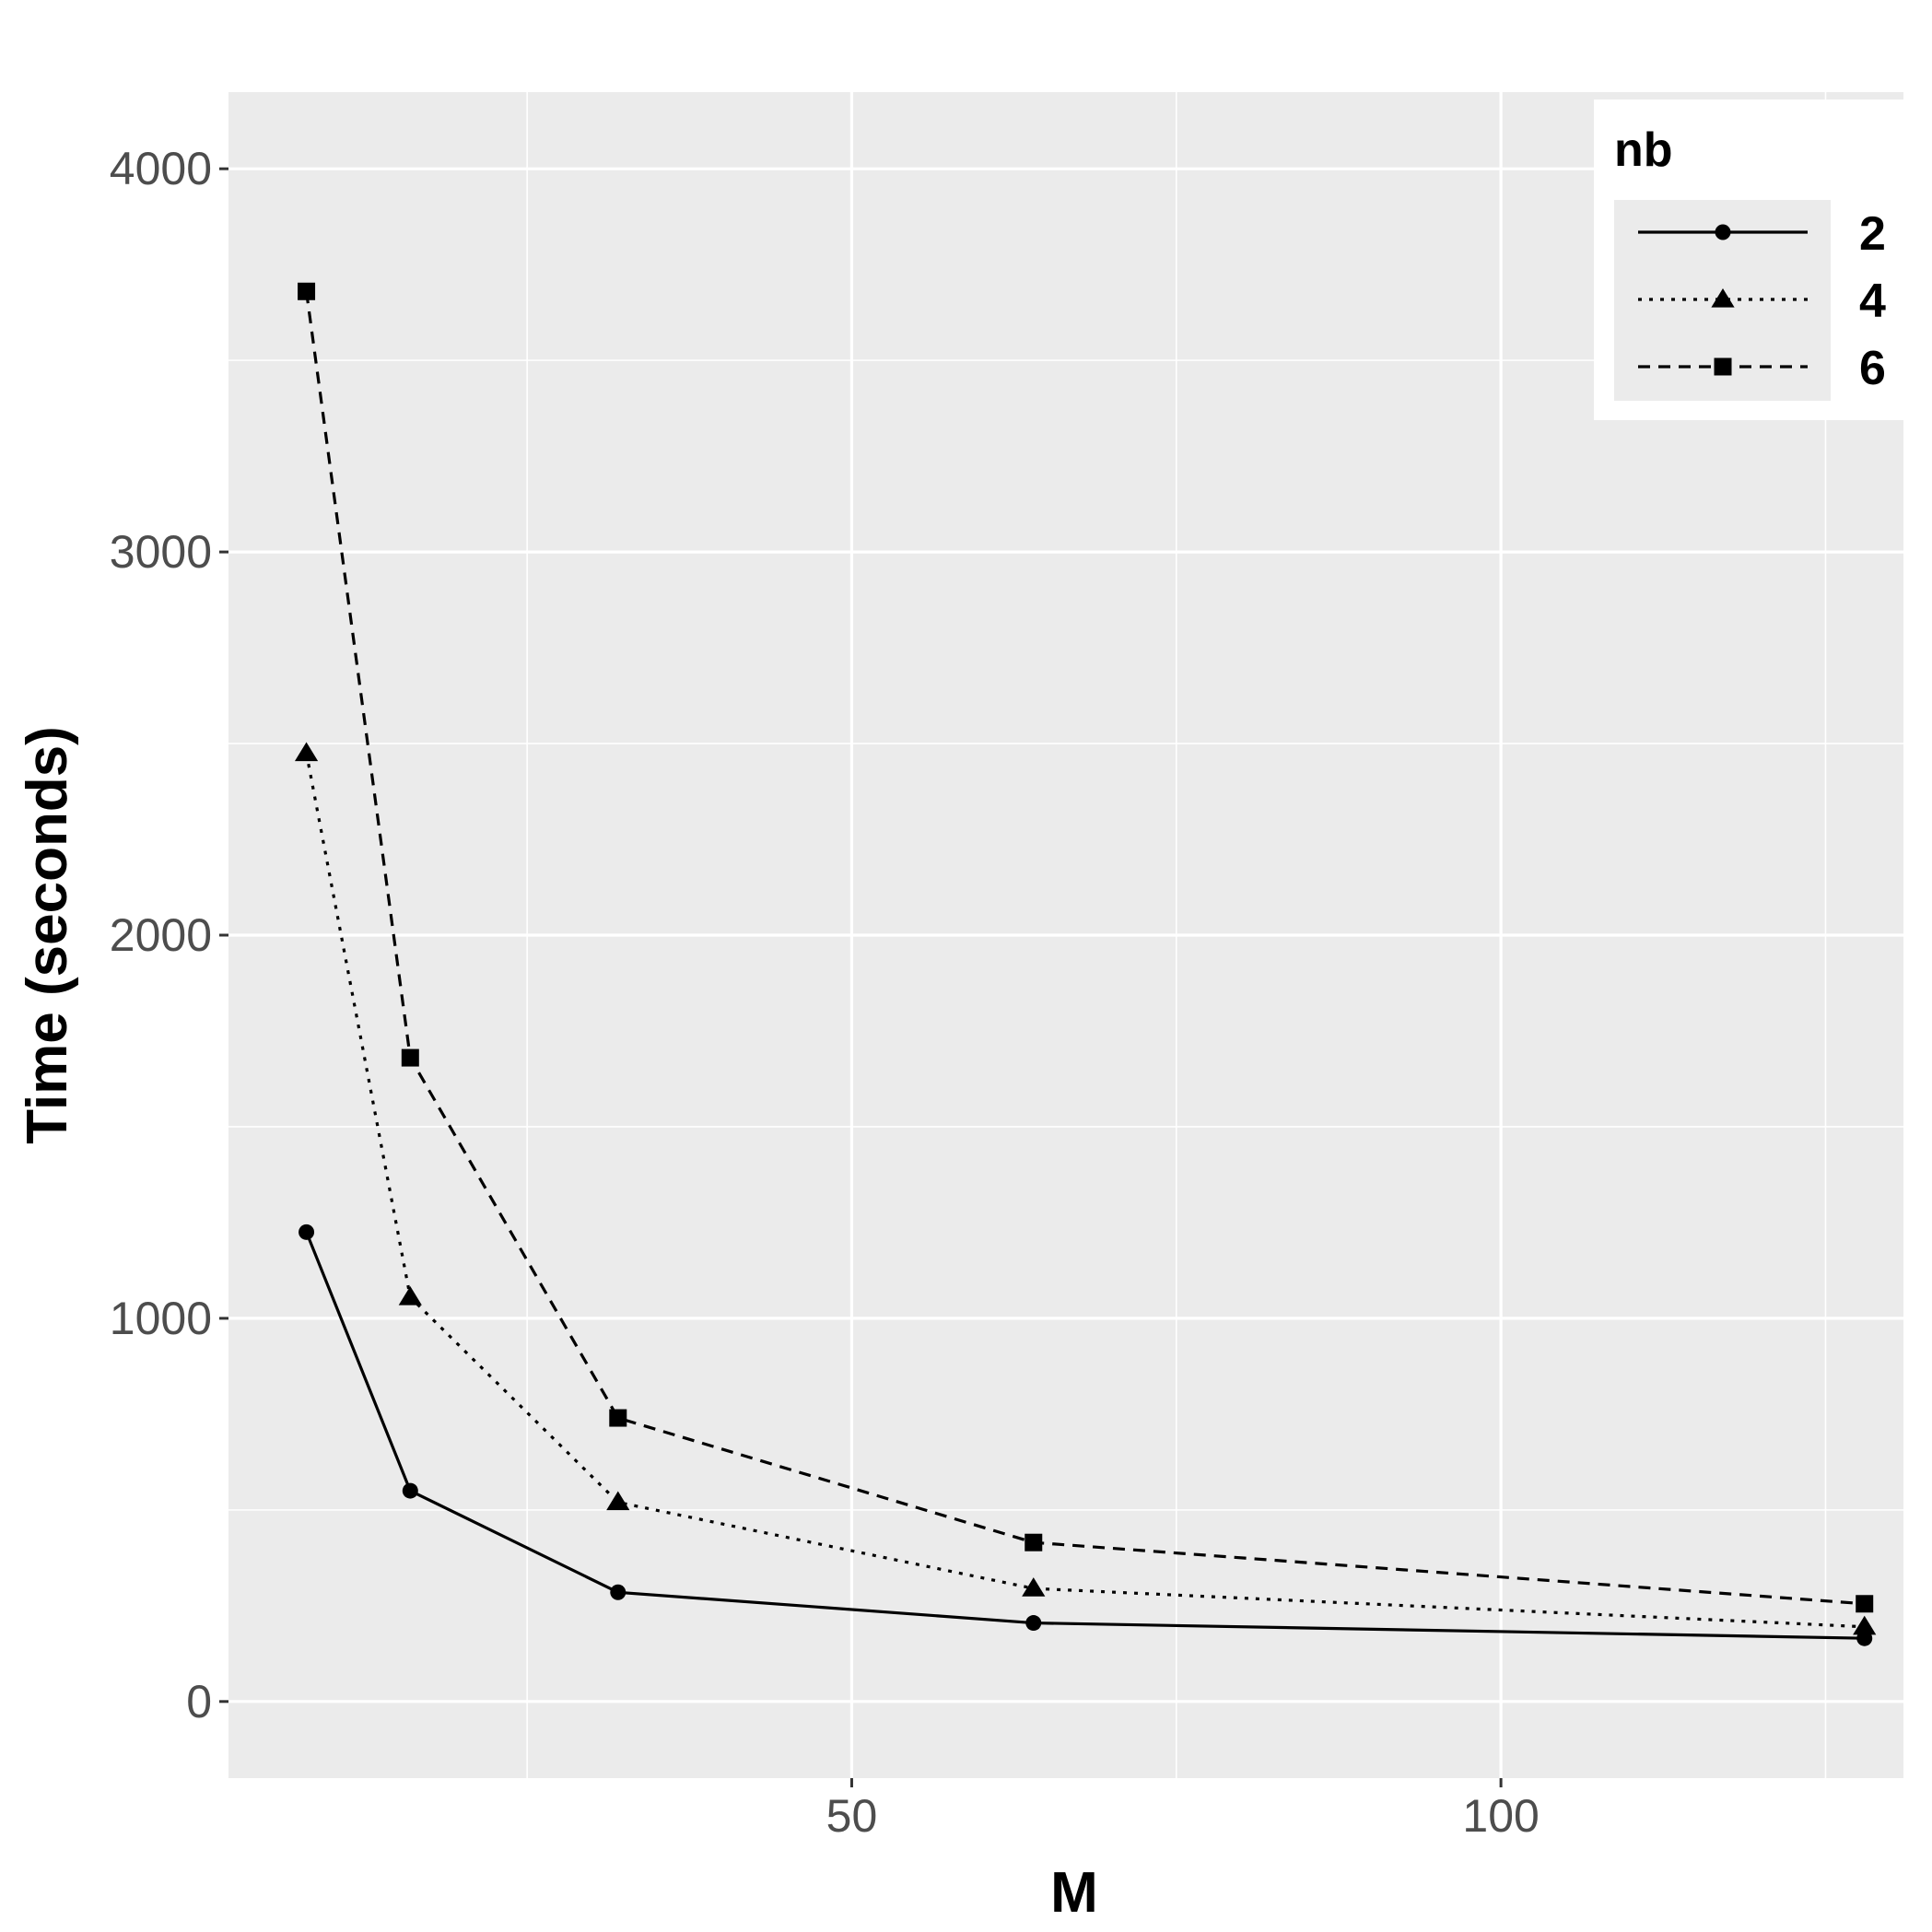  I want to click on x-axis-title: M, so click(1074, 1893).